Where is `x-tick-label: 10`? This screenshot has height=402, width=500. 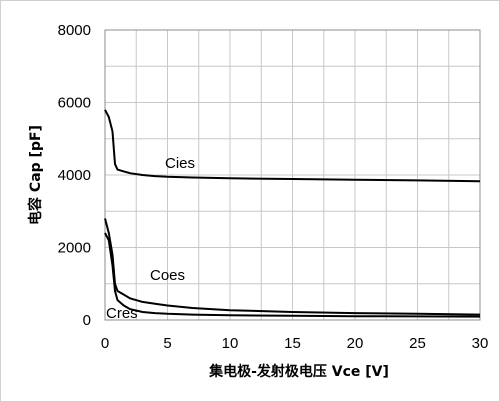 x-tick-label: 10 is located at coordinates (230, 343).